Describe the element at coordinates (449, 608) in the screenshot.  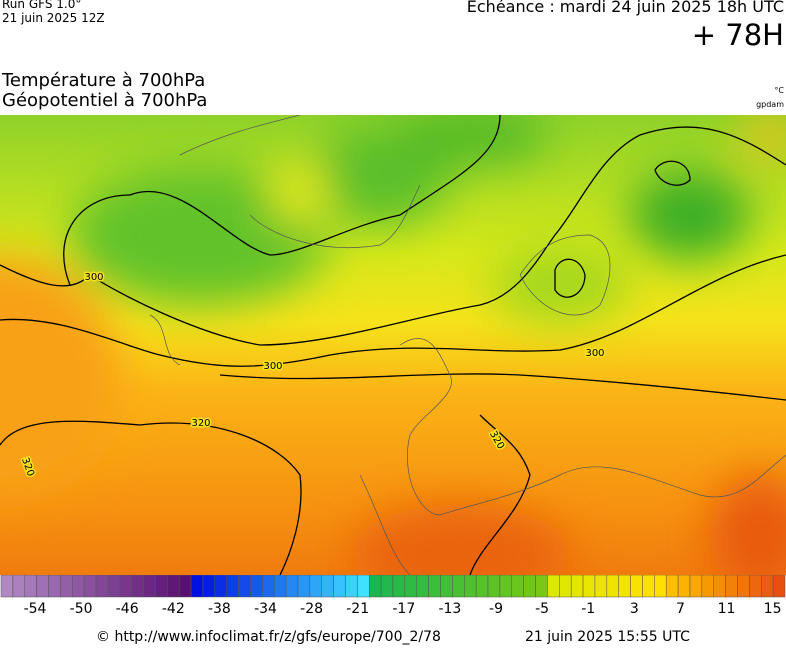
I see `colorbar-label: -13` at that location.